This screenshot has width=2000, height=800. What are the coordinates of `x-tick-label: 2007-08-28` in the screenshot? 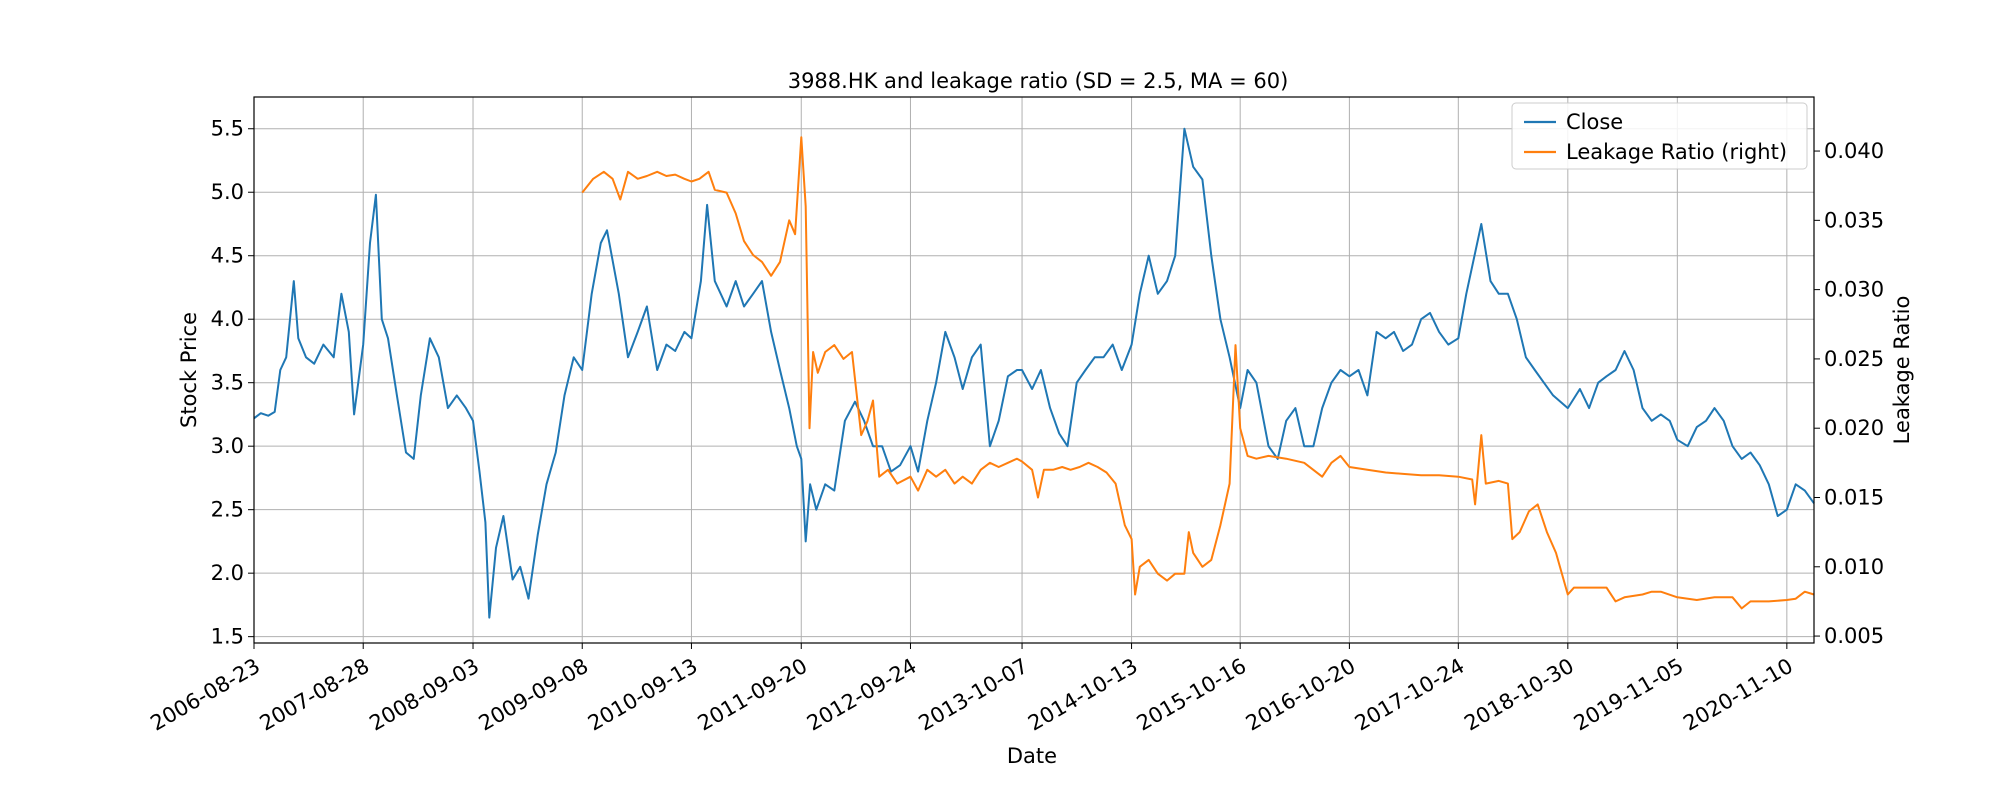 It's located at (315, 695).